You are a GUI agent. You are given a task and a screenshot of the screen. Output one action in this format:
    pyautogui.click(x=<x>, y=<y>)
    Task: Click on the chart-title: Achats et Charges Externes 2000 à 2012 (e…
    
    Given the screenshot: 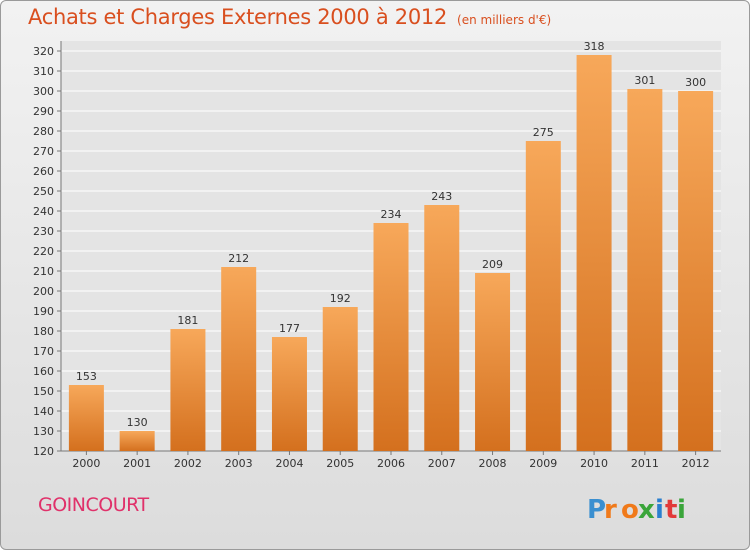 What is the action you would take?
    pyautogui.click(x=289, y=17)
    